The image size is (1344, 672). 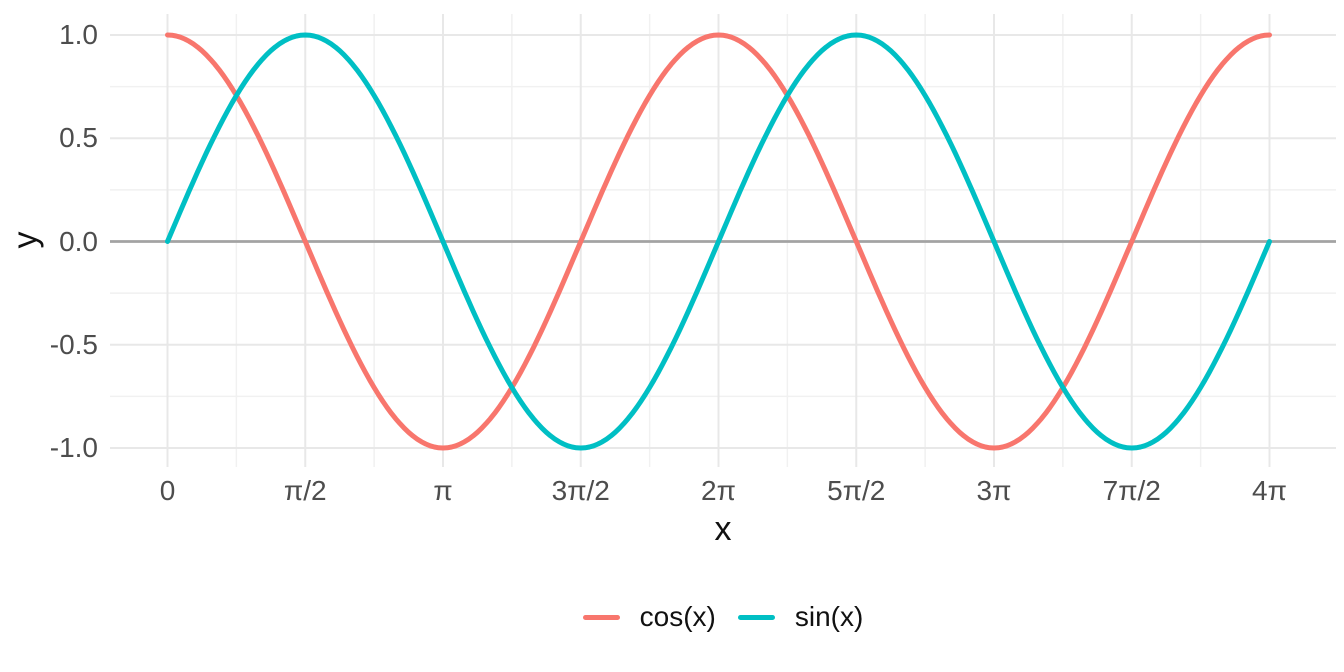 I want to click on x-tick-label: 3π/2, so click(x=580, y=490).